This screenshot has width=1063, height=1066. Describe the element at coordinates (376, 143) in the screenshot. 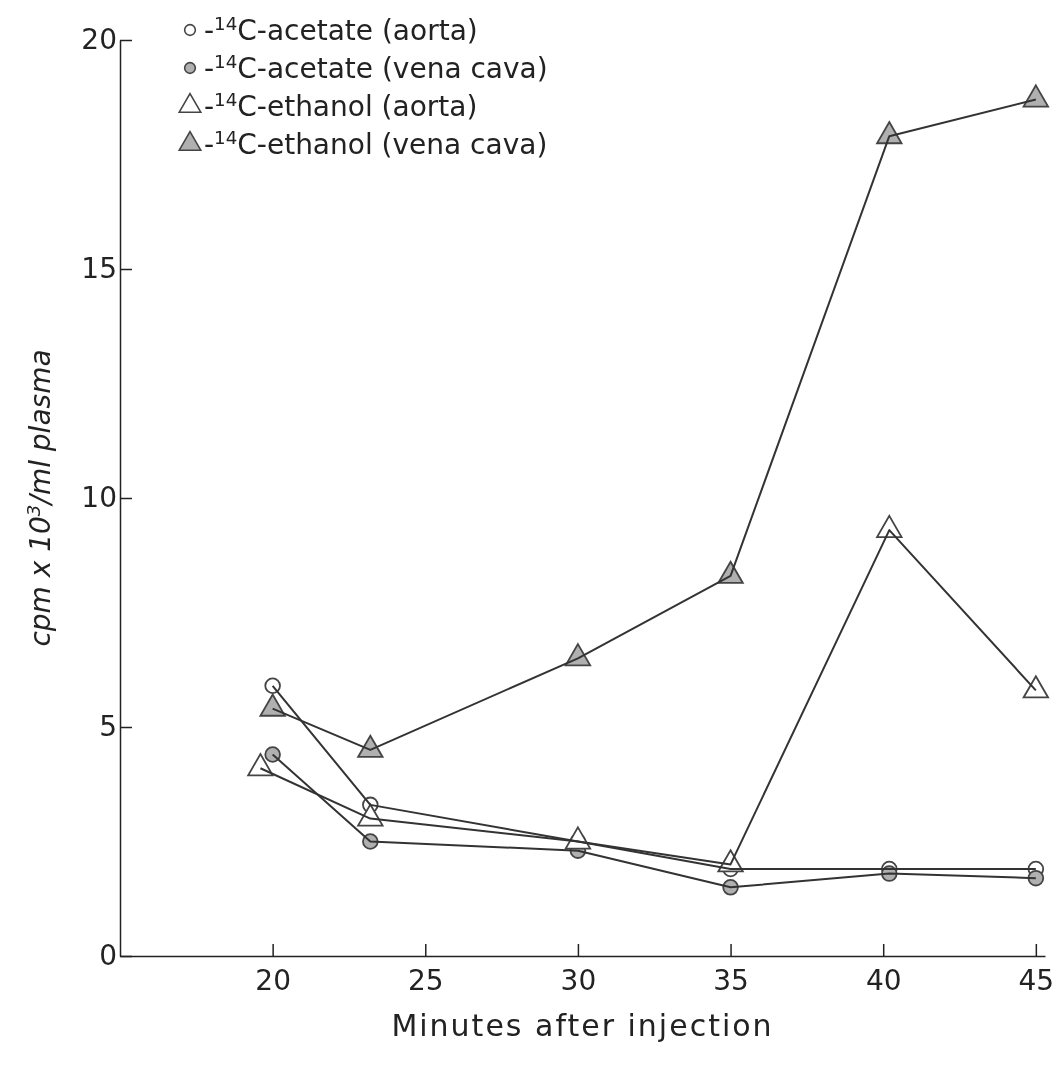

I see `legend-label: -$^{14}$C-ethanol (vena cava)` at that location.